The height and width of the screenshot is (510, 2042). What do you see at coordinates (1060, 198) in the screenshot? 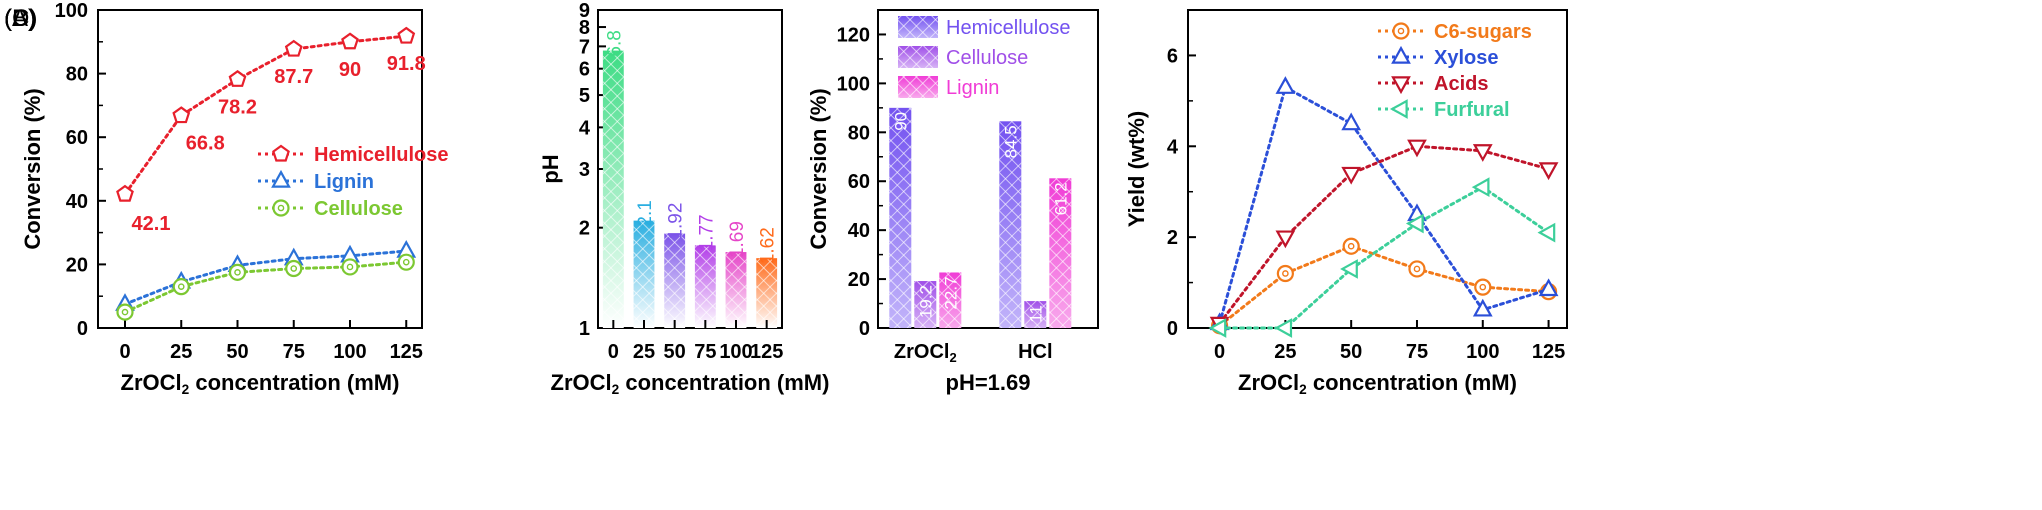
I see `data-label: 61.2` at bounding box center [1060, 198].